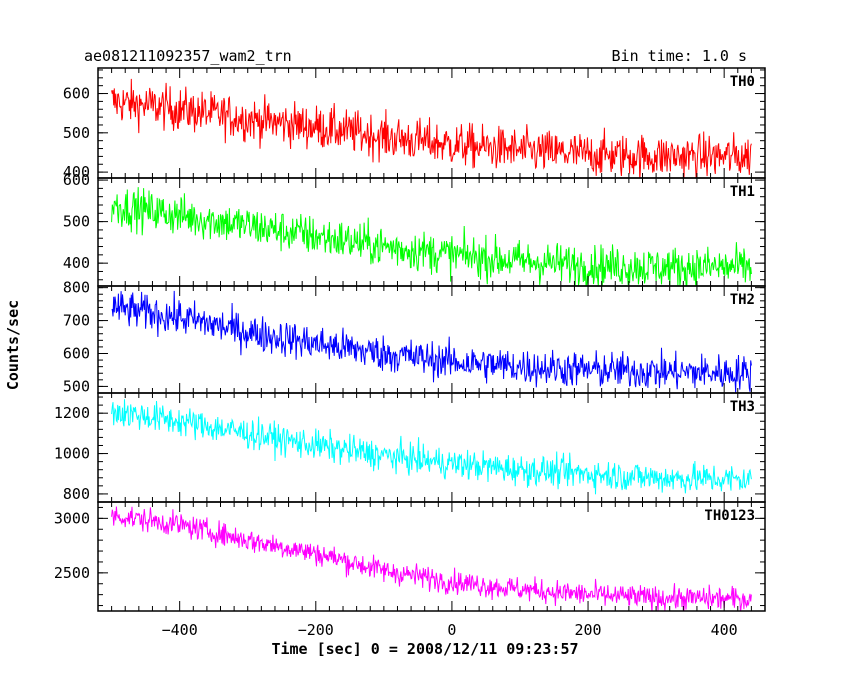  I want to click on y-tick-label: 1000, so click(72, 454).